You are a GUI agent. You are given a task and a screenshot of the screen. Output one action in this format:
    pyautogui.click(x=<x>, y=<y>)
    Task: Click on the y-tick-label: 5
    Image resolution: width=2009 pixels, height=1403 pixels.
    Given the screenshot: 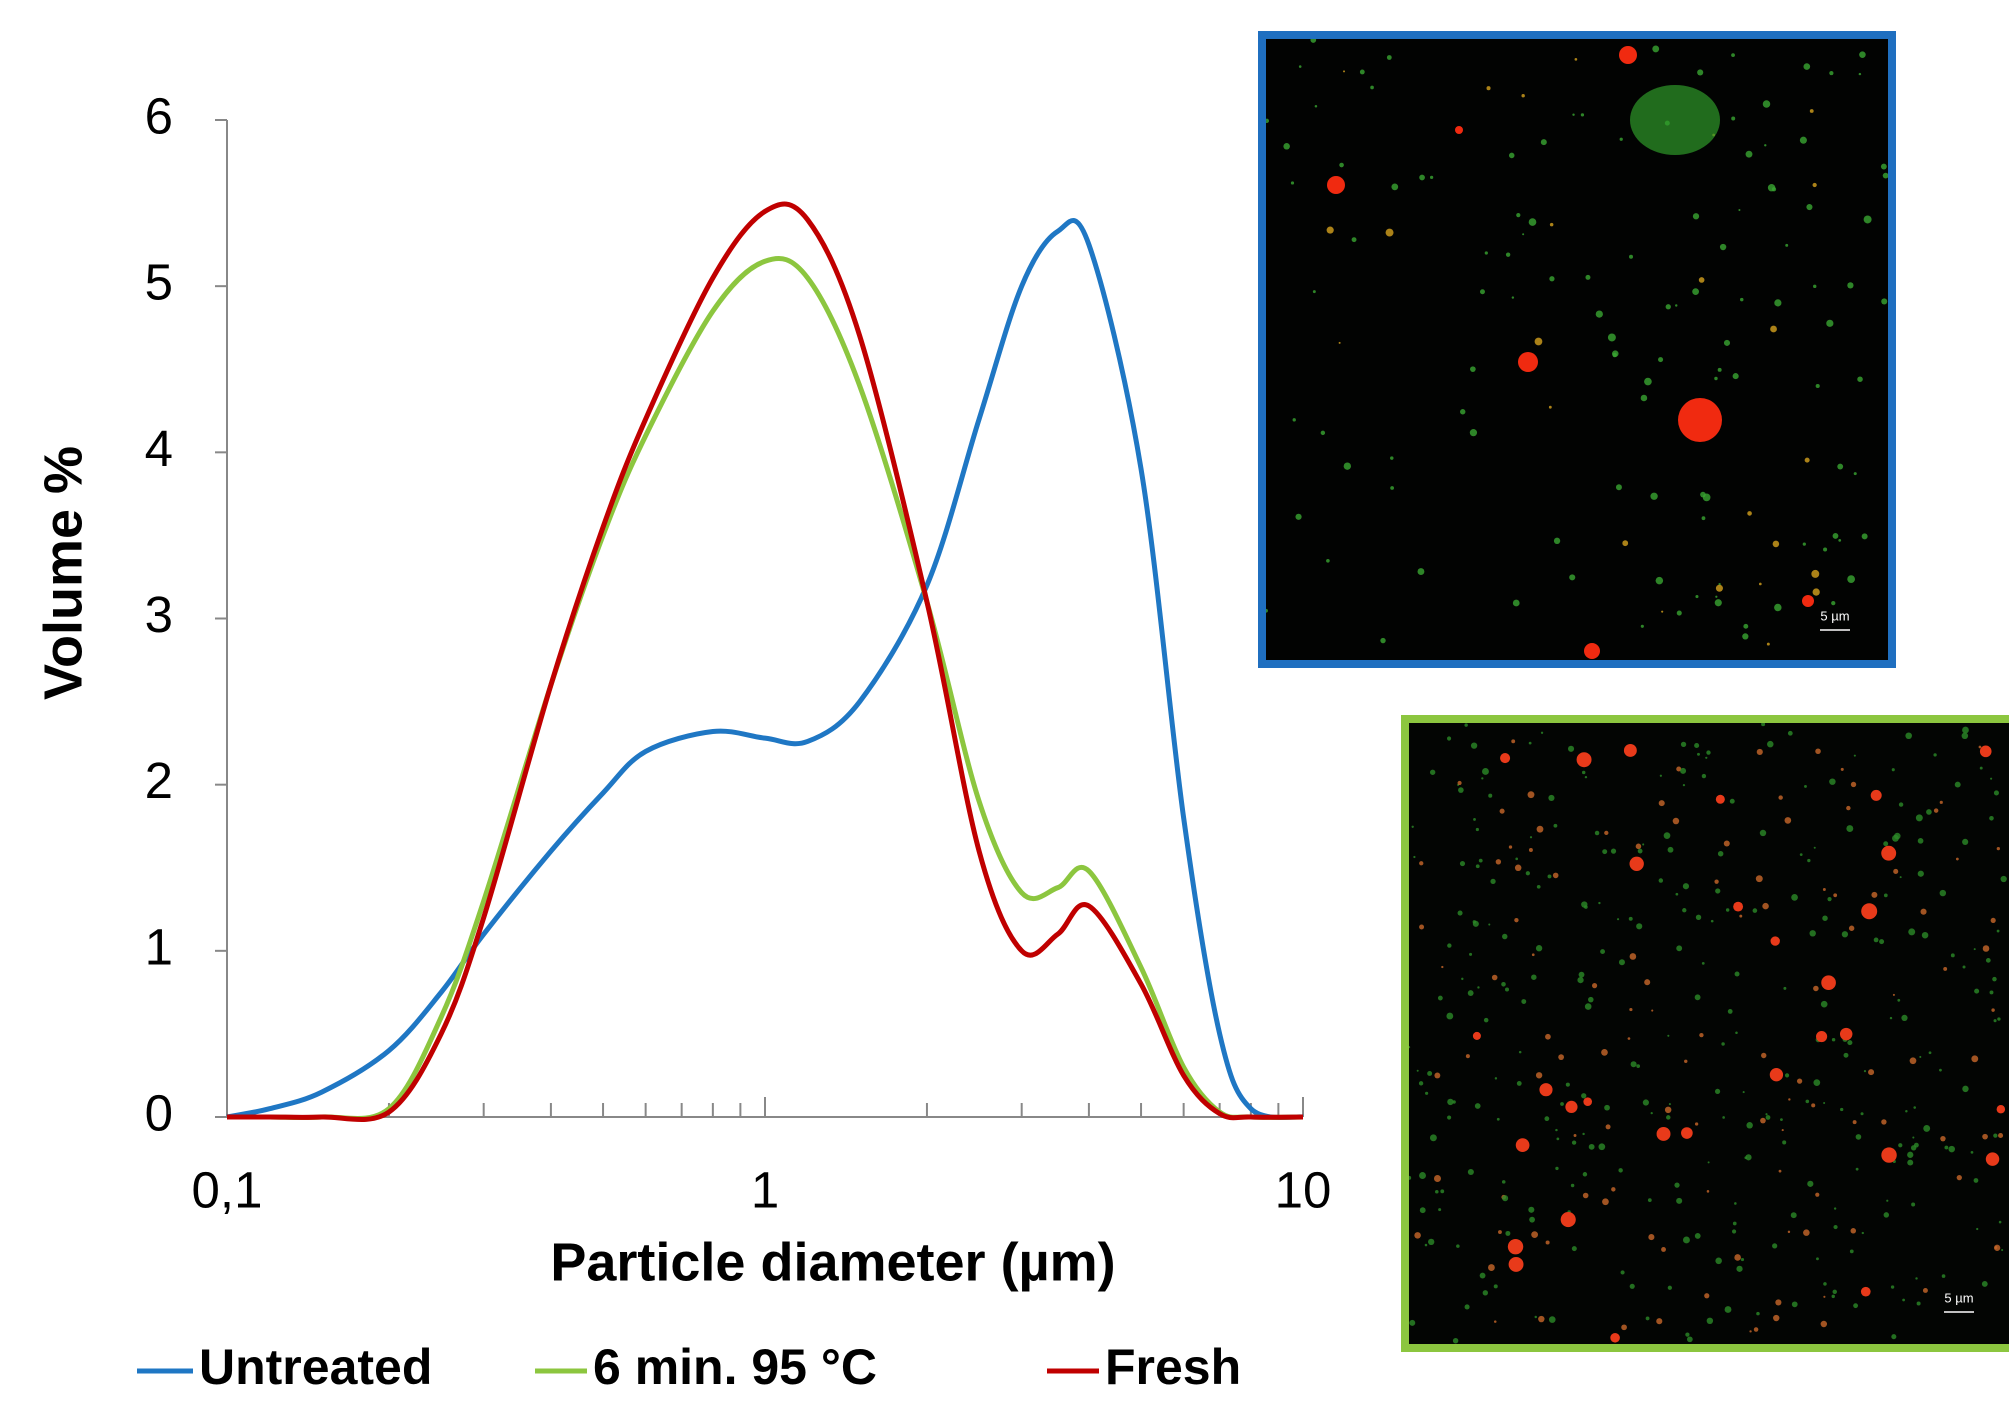 What is the action you would take?
    pyautogui.click(x=159, y=282)
    